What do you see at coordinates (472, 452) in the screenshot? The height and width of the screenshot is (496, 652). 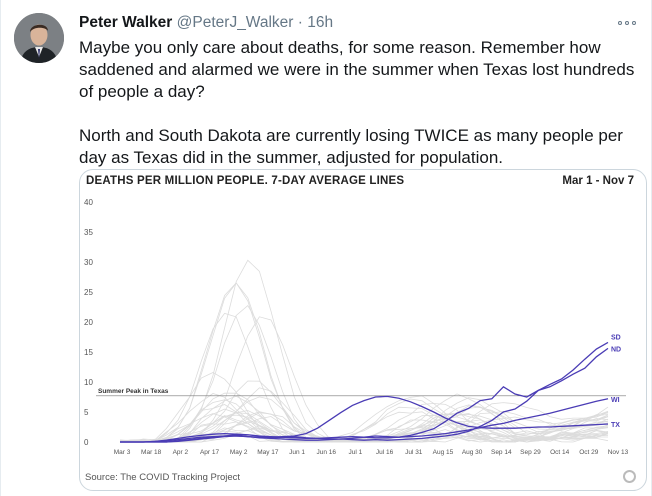 I see `x-tick-label: Aug 30` at bounding box center [472, 452].